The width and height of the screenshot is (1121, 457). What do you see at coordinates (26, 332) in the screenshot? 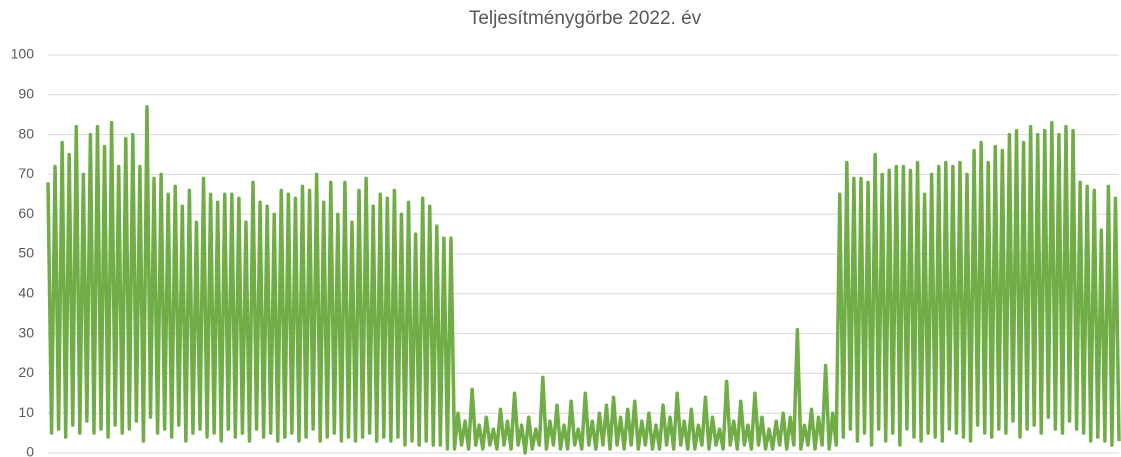
I see `y-tick-label: 30` at bounding box center [26, 332].